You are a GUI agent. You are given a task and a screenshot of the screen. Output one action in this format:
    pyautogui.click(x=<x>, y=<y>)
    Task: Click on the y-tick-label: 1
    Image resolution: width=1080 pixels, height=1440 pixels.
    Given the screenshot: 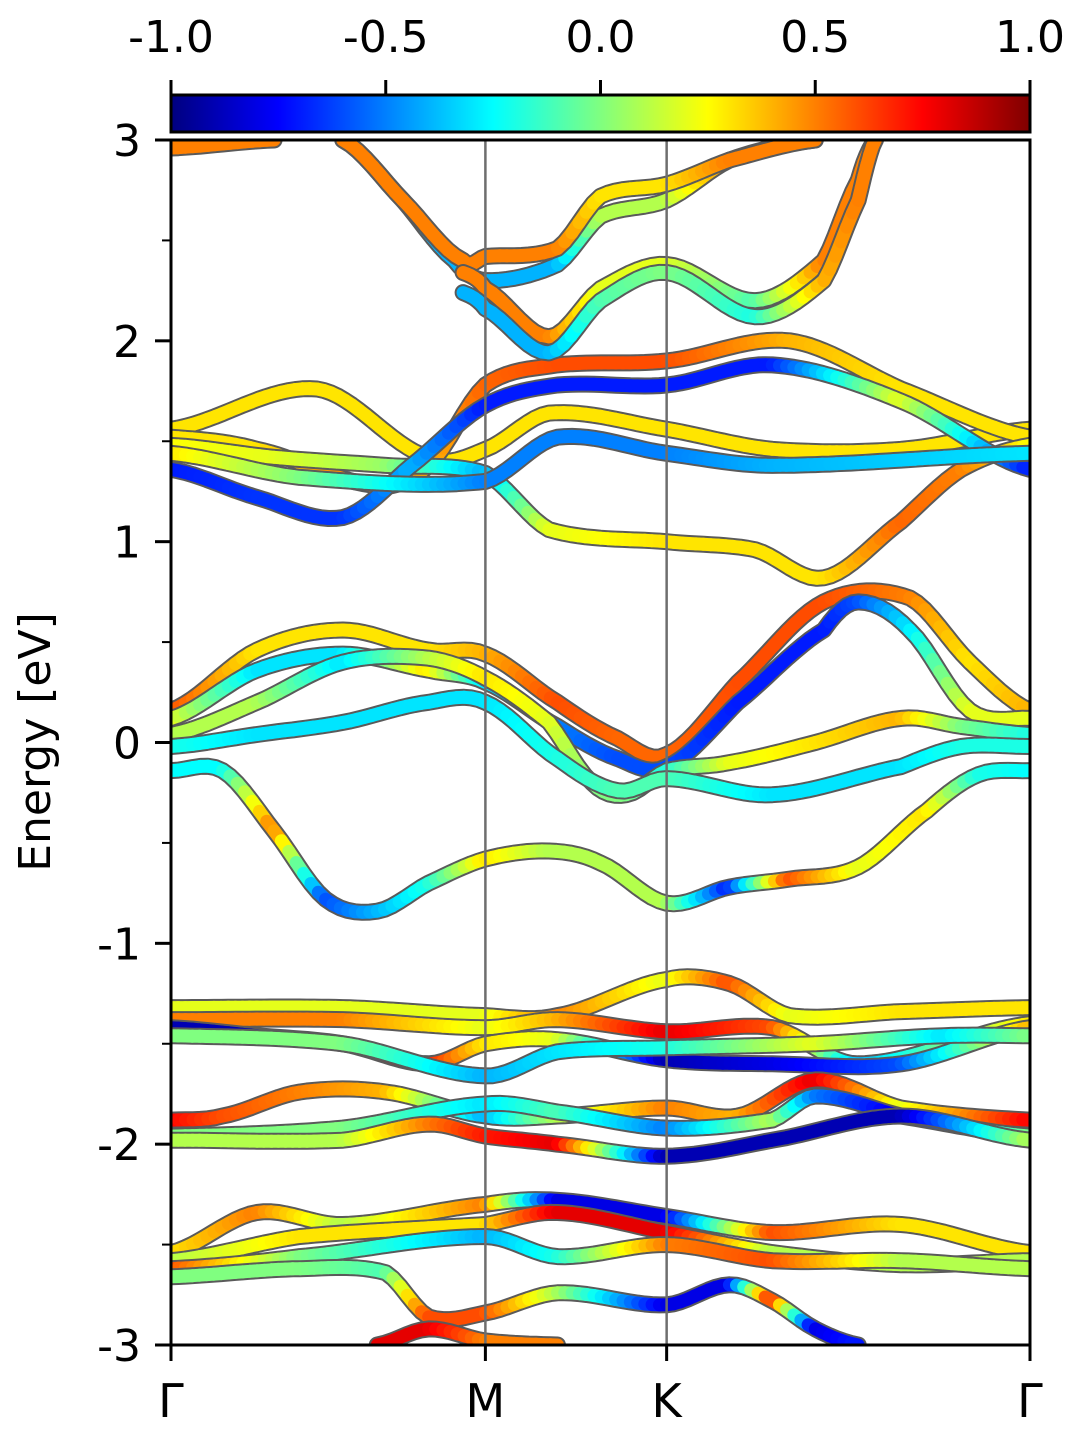 What is the action you would take?
    pyautogui.click(x=127, y=543)
    